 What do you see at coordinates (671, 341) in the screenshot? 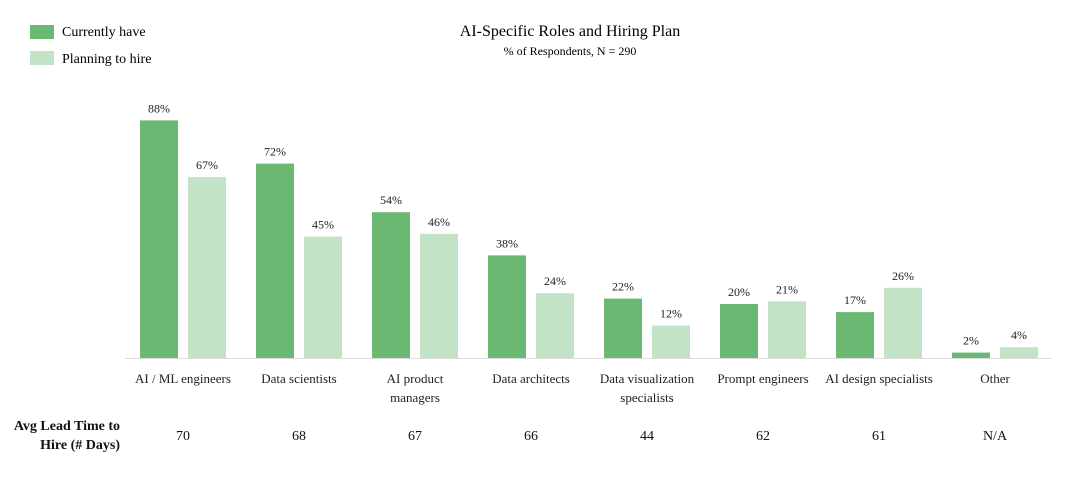
I see `bar-data-visualization-specialists-planning-to-hire` at bounding box center [671, 341].